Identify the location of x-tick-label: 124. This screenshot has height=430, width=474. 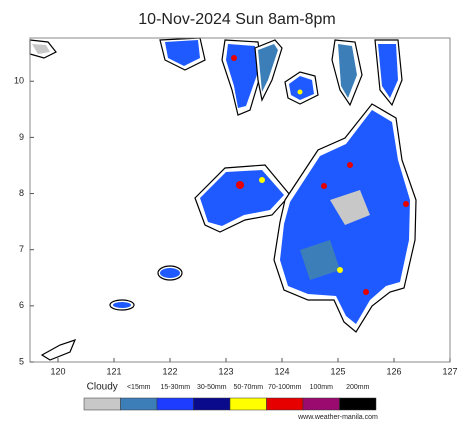
(281, 371).